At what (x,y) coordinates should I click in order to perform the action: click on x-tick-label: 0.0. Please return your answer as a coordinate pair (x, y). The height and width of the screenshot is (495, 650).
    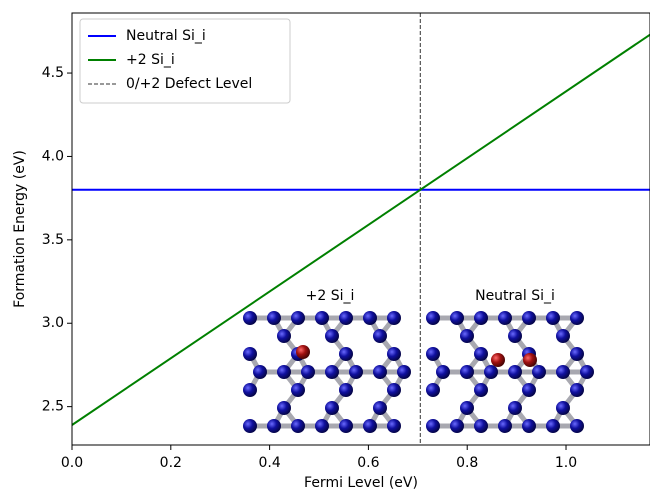
    Looking at the image, I should click on (72, 463).